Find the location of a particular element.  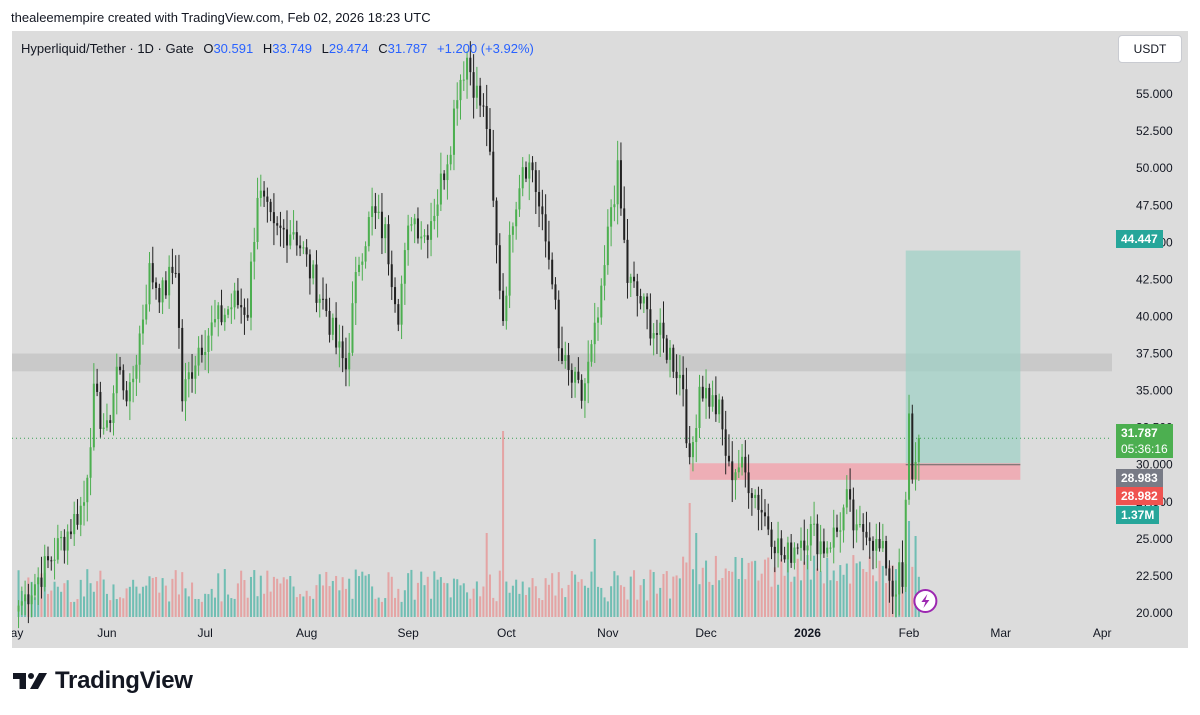

currency-selector: USDT is located at coordinates (1150, 49).